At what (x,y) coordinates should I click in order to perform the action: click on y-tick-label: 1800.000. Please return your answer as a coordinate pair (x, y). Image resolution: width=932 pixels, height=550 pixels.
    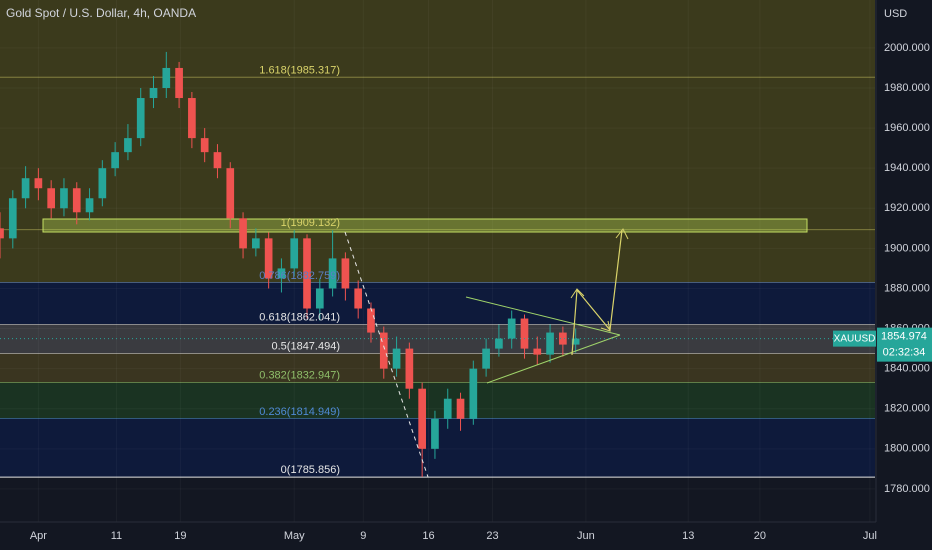
    Looking at the image, I should click on (907, 449).